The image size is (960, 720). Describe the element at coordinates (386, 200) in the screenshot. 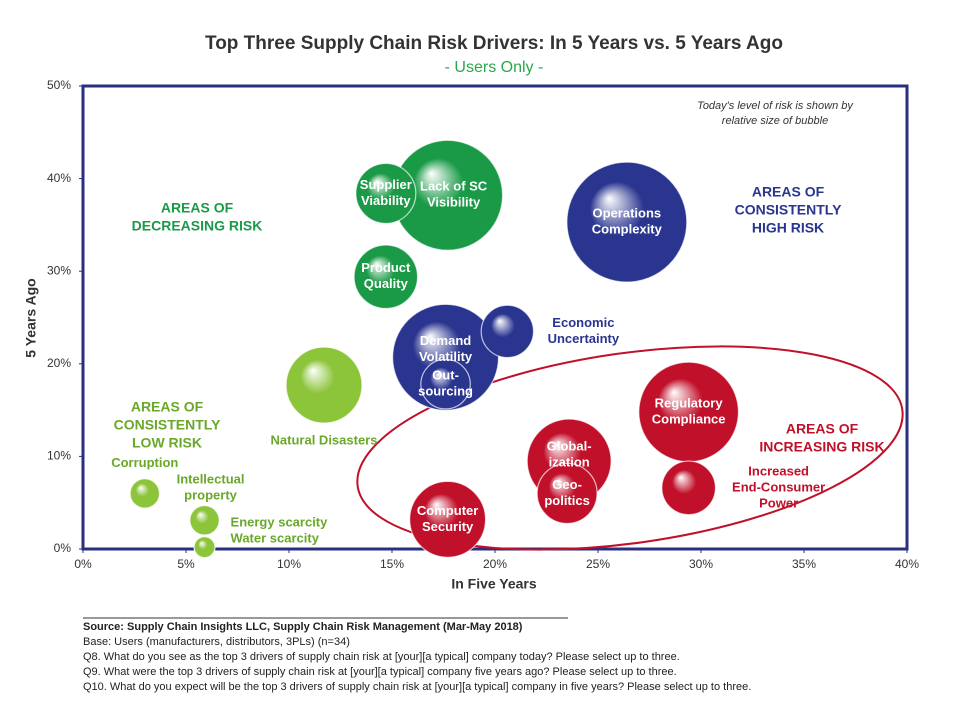

I see `bubble-label: Viability` at that location.